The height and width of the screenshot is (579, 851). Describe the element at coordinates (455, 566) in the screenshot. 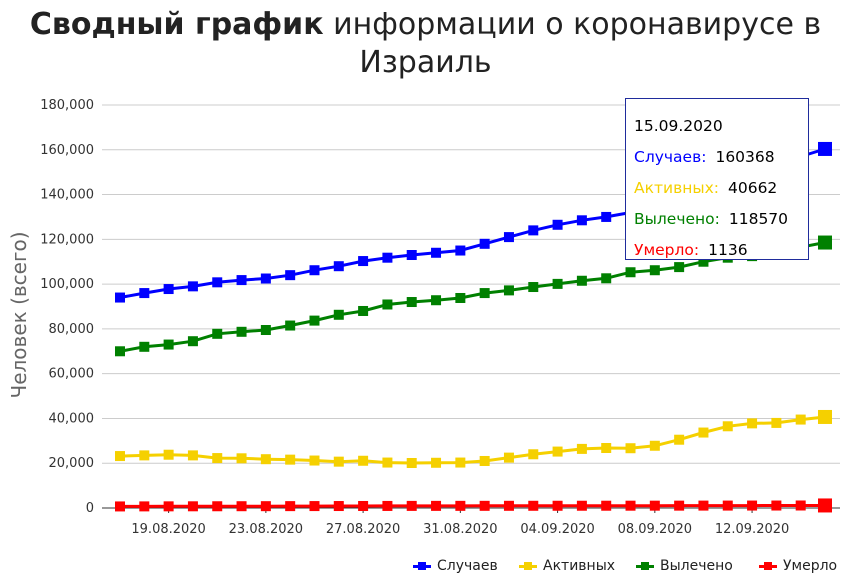

I see `legend-item: Случаев` at that location.